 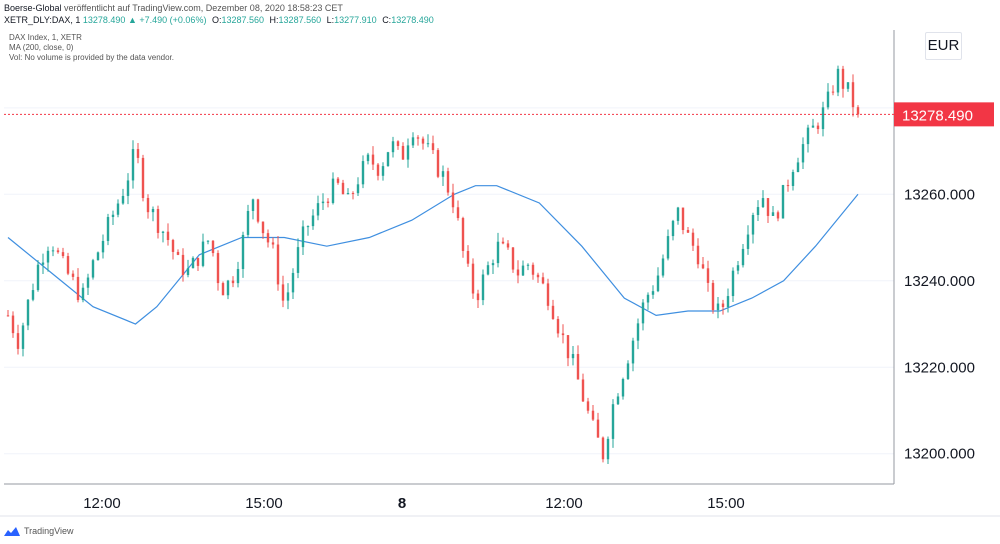 What do you see at coordinates (173, 20) in the screenshot?
I see `price-change: +7.490 (+0.06%)` at bounding box center [173, 20].